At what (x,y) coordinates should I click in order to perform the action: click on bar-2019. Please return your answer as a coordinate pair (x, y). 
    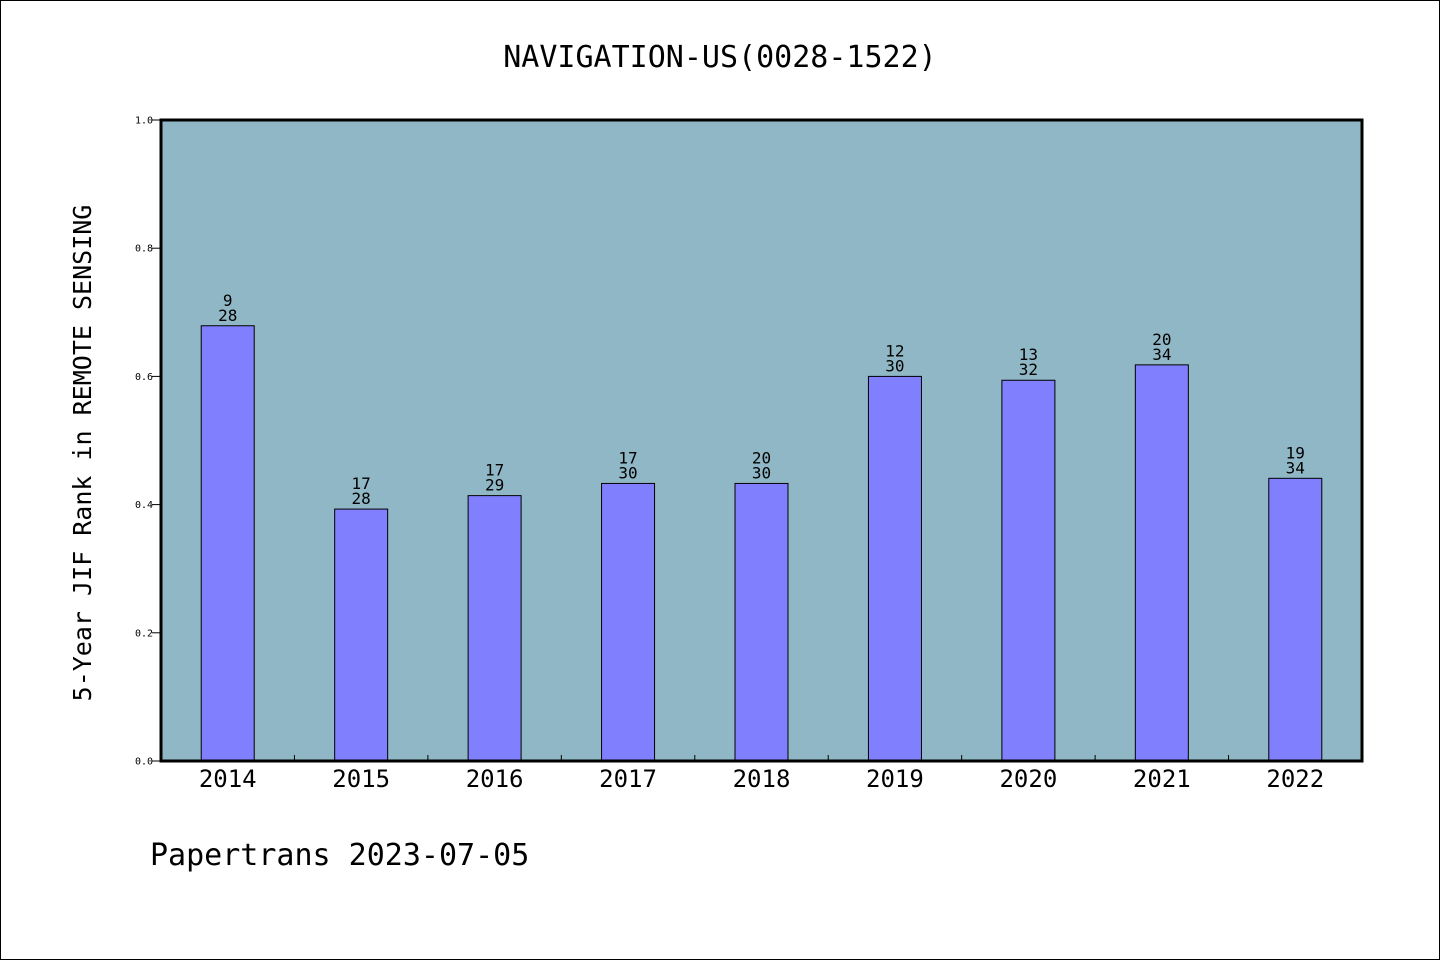
    Looking at the image, I should click on (894, 568).